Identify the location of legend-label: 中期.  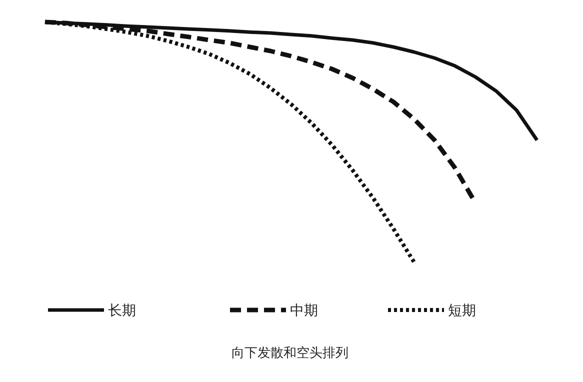
(304, 311).